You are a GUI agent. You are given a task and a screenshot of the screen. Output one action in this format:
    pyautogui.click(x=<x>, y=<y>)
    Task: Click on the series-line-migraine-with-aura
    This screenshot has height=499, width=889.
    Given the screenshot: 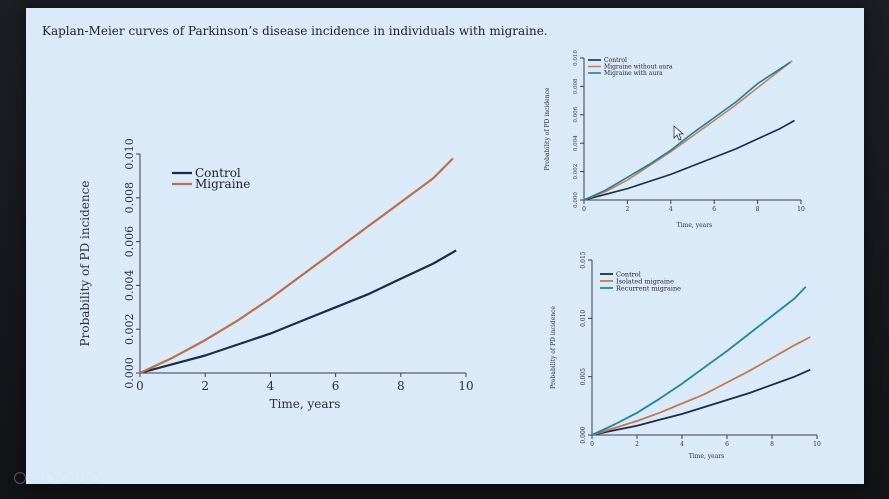 What is the action you would take?
    pyautogui.click(x=687, y=131)
    